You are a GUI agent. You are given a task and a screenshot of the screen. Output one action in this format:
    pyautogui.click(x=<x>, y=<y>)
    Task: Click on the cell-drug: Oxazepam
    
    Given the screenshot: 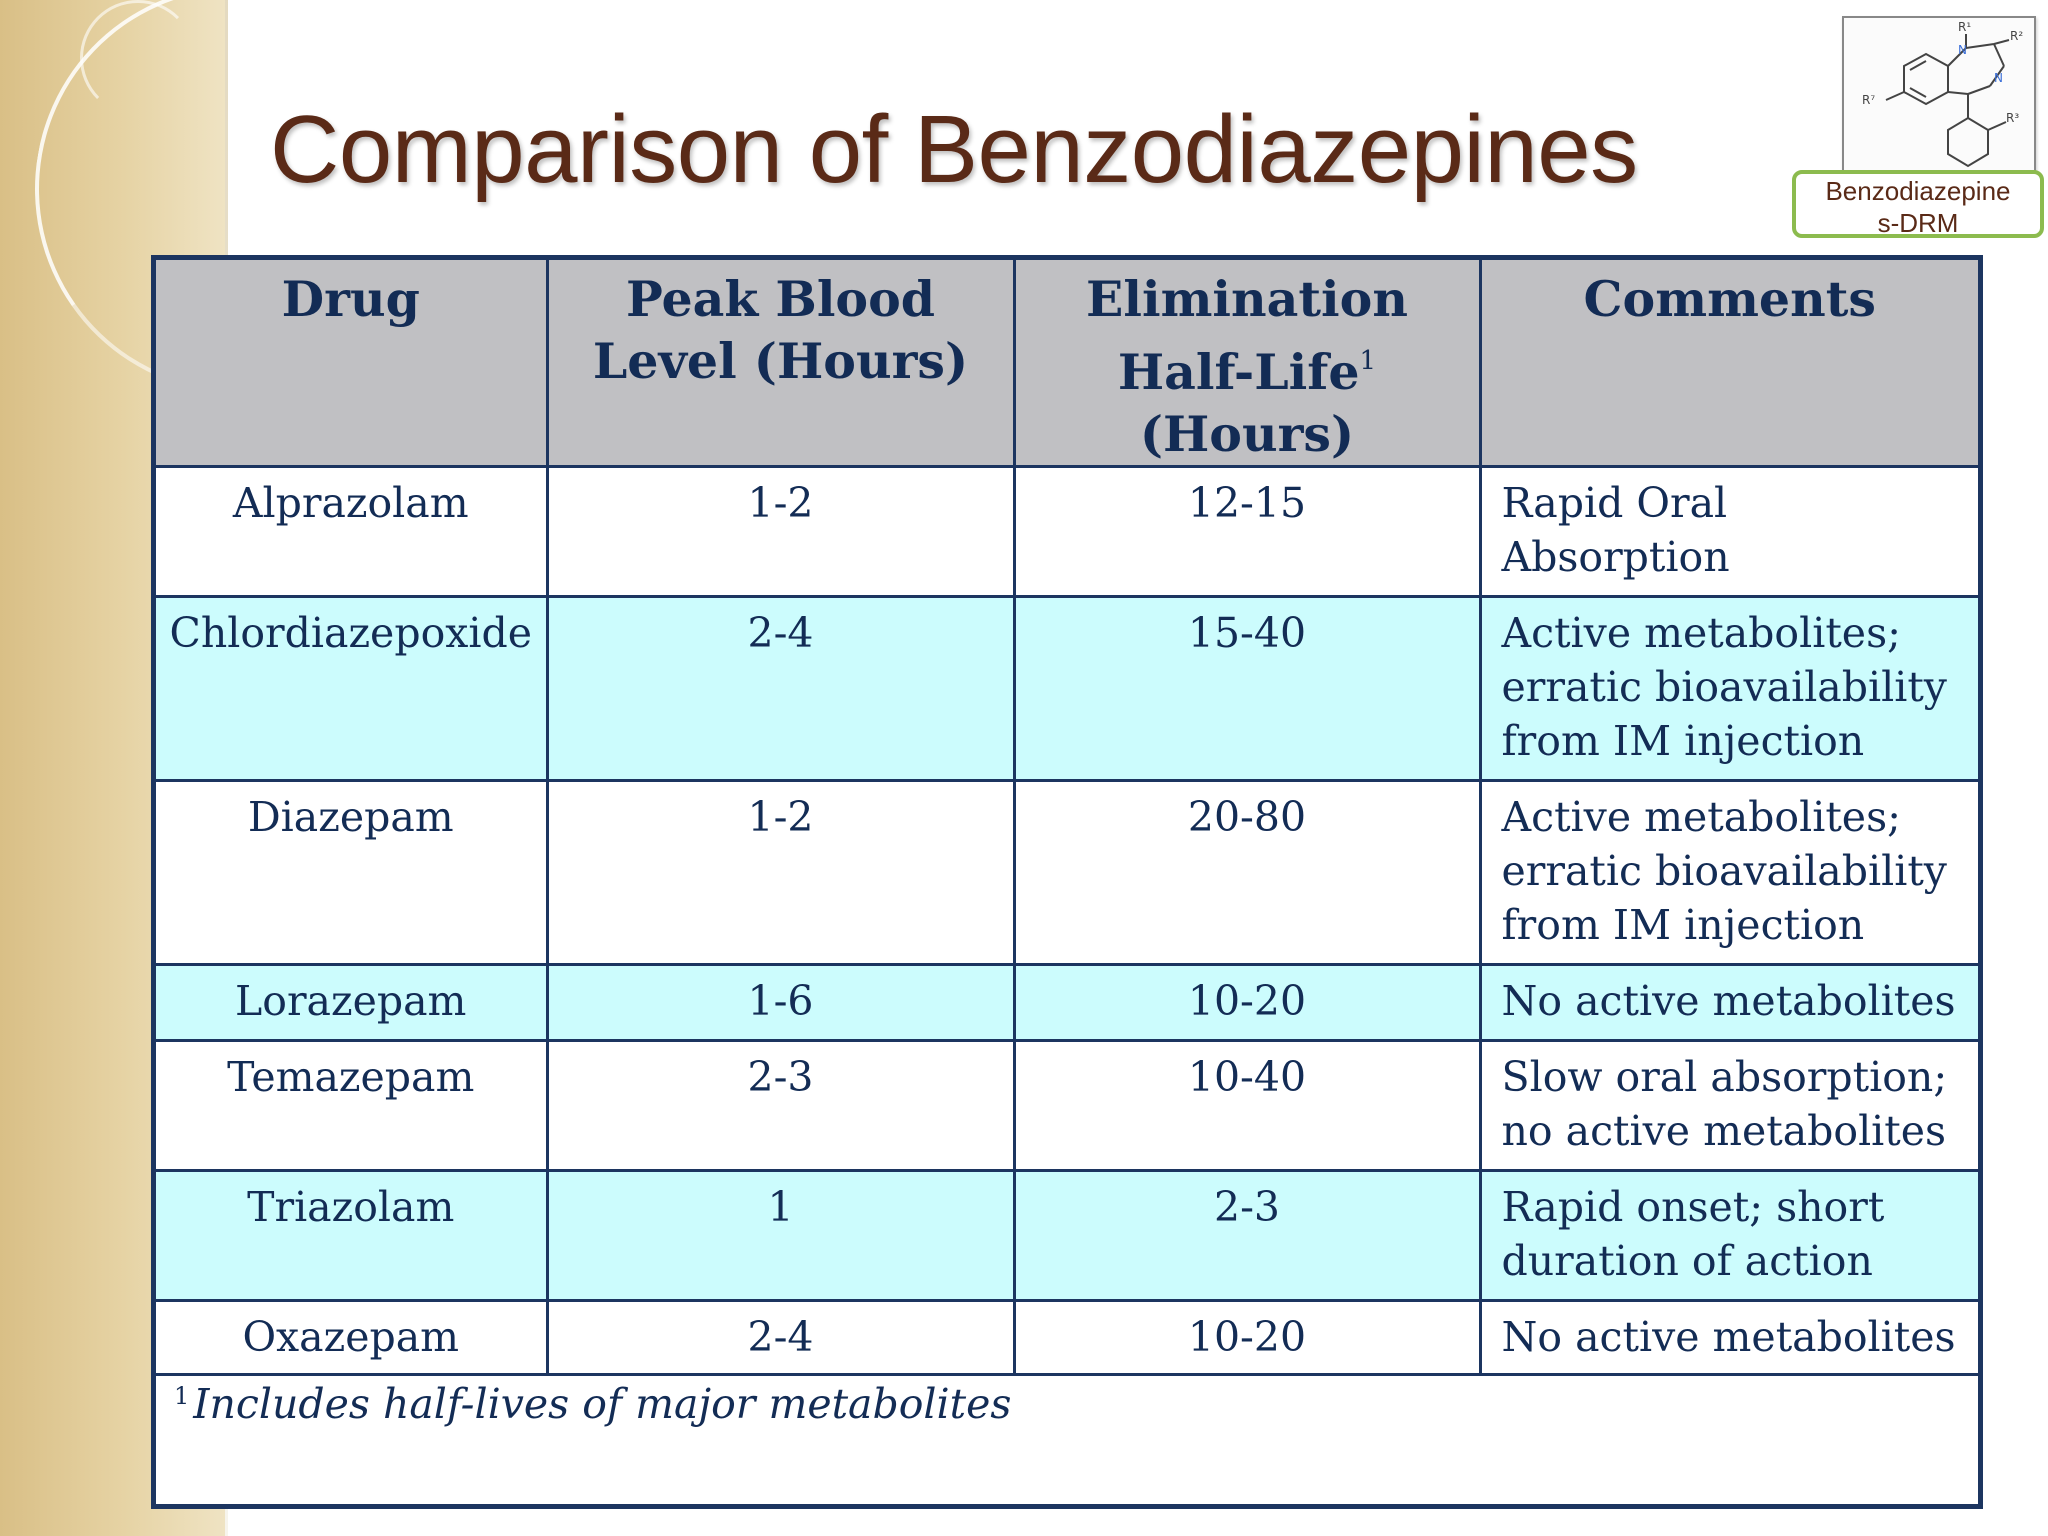 What is the action you would take?
    pyautogui.click(x=352, y=1337)
    